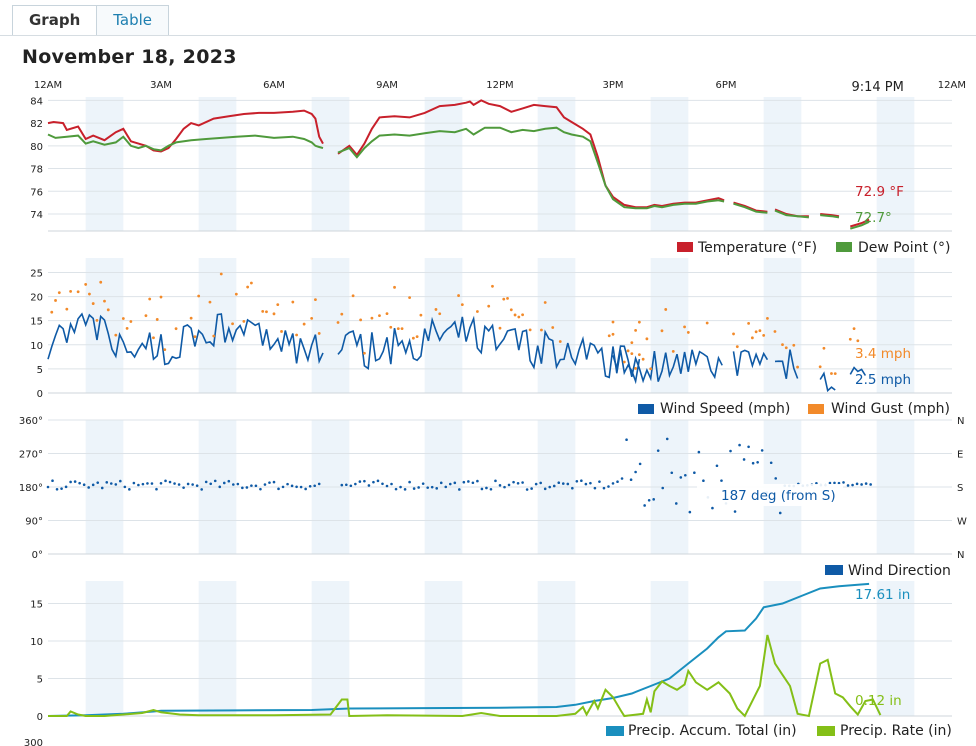 This screenshot has height=746, width=976. What do you see at coordinates (685, 247) in the screenshot?
I see `legend-swatch-temperature` at bounding box center [685, 247].